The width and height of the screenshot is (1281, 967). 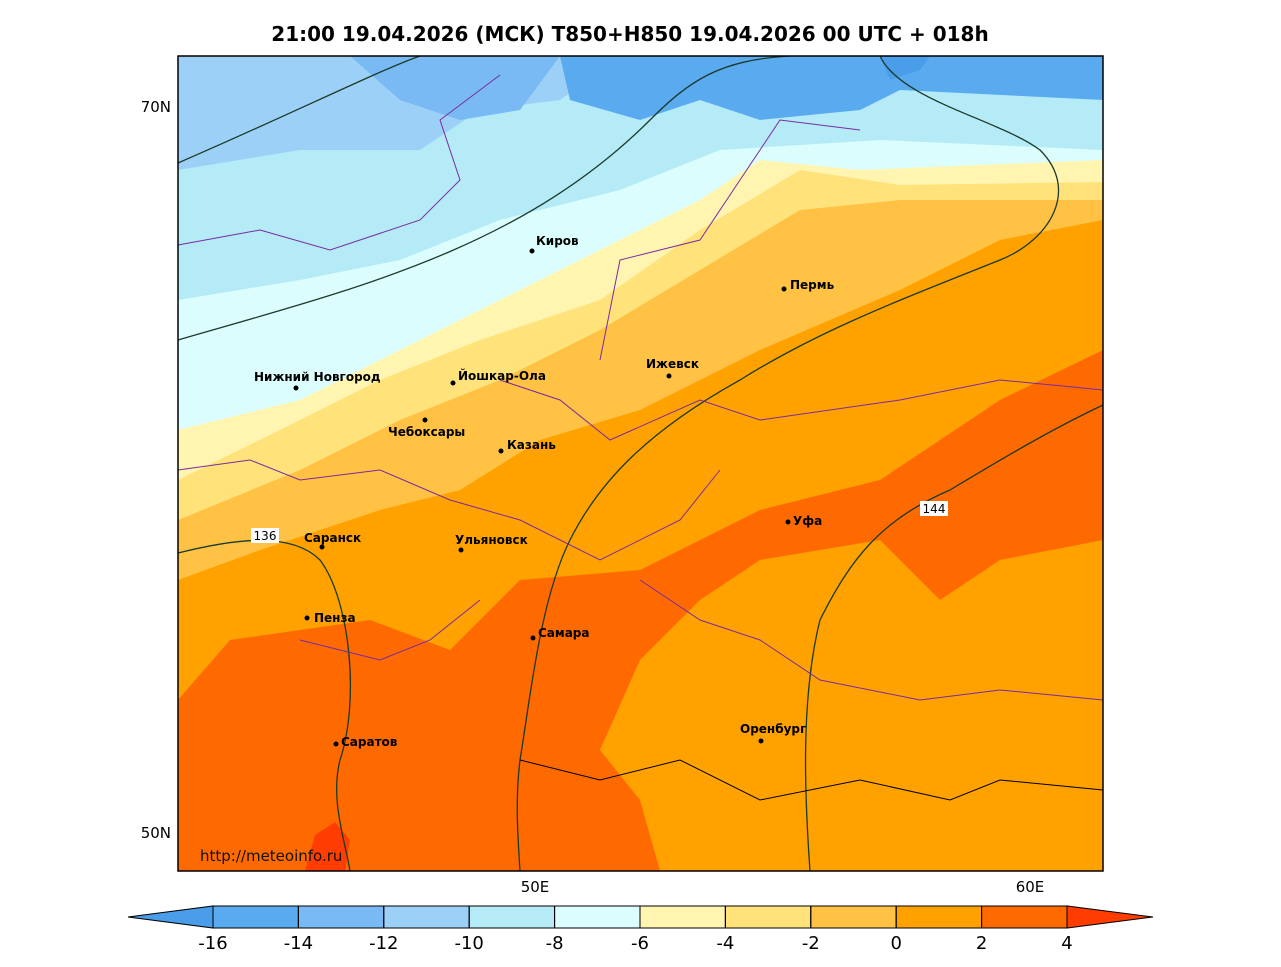 What do you see at coordinates (672, 364) in the screenshot?
I see `city-label: Ижевск` at bounding box center [672, 364].